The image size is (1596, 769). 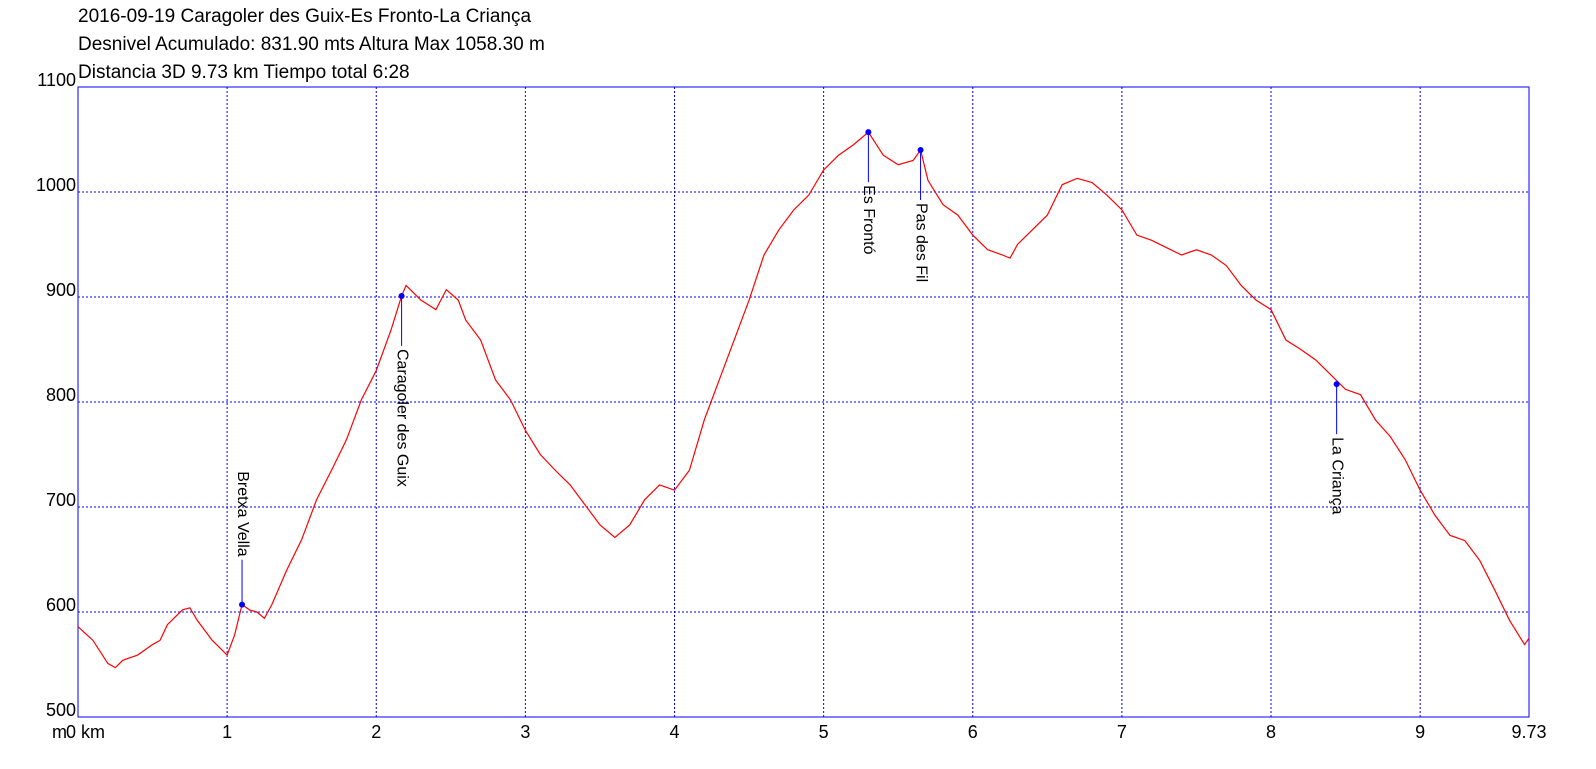 What do you see at coordinates (59, 732) in the screenshot?
I see `y-axis-label: m` at bounding box center [59, 732].